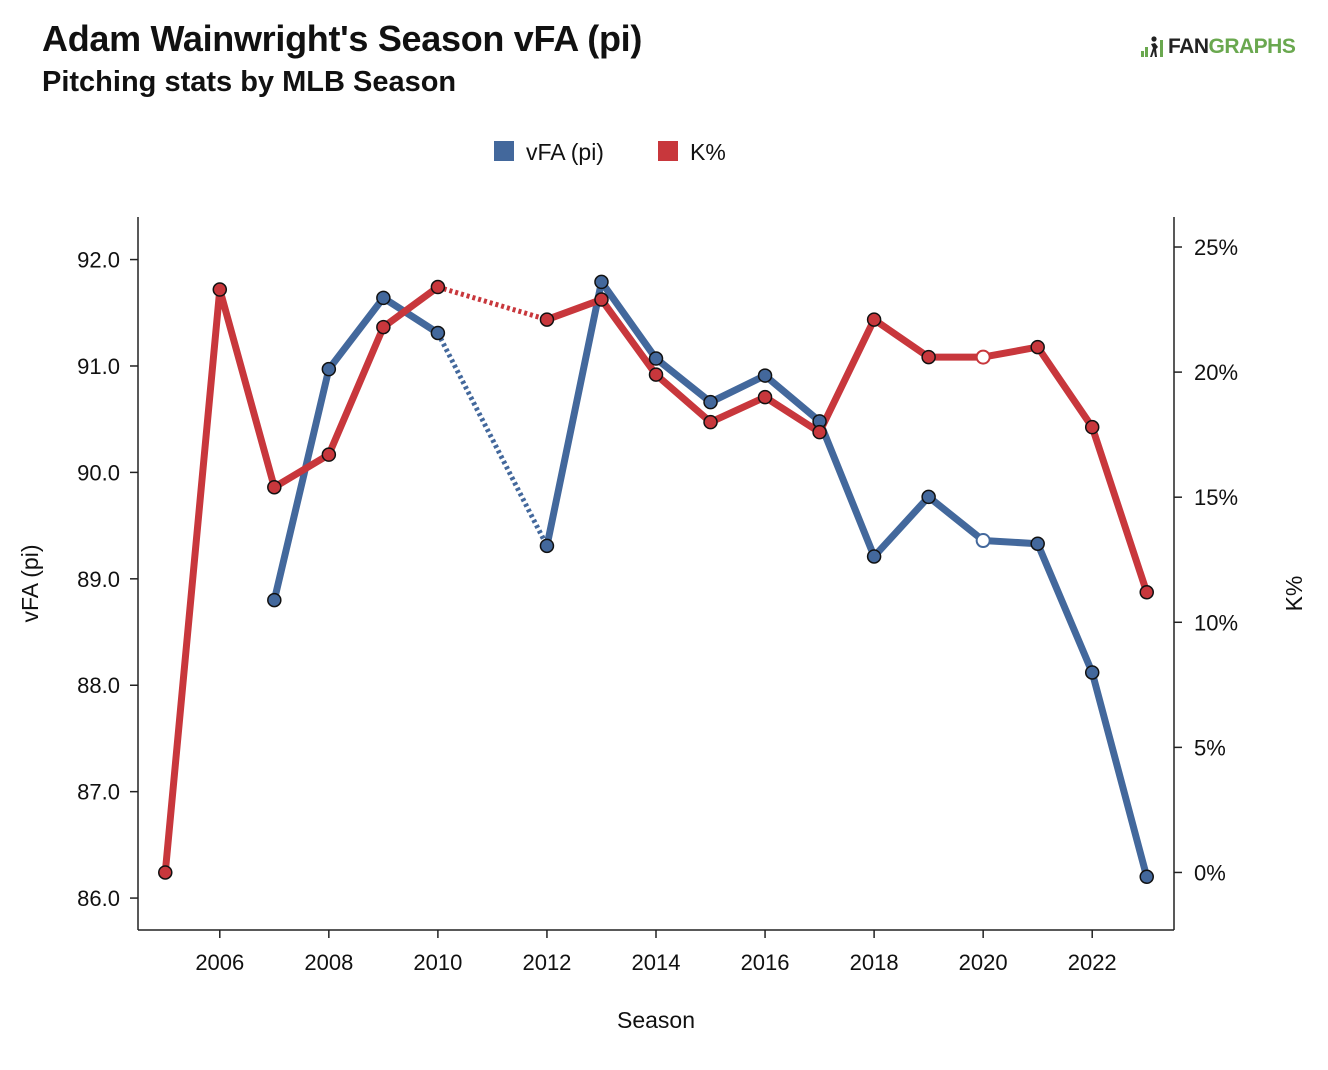 The image size is (1328, 1070). What do you see at coordinates (1188, 46) in the screenshot?
I see `logo-text-fan: FAN` at bounding box center [1188, 46].